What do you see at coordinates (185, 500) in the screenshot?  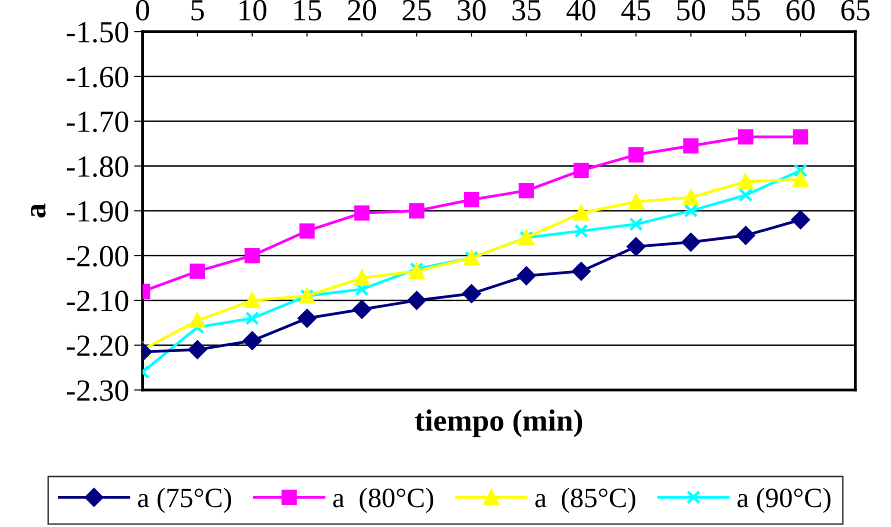 I see `legend-label: a (75°C)` at bounding box center [185, 500].